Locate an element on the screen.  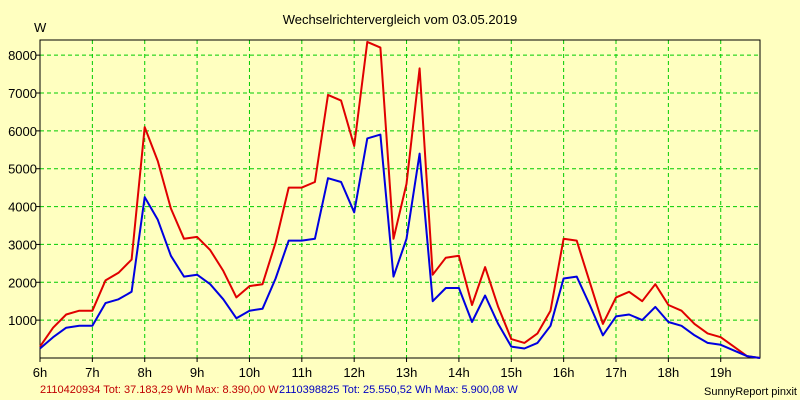
x-tick-label: 17h is located at coordinates (616, 372).